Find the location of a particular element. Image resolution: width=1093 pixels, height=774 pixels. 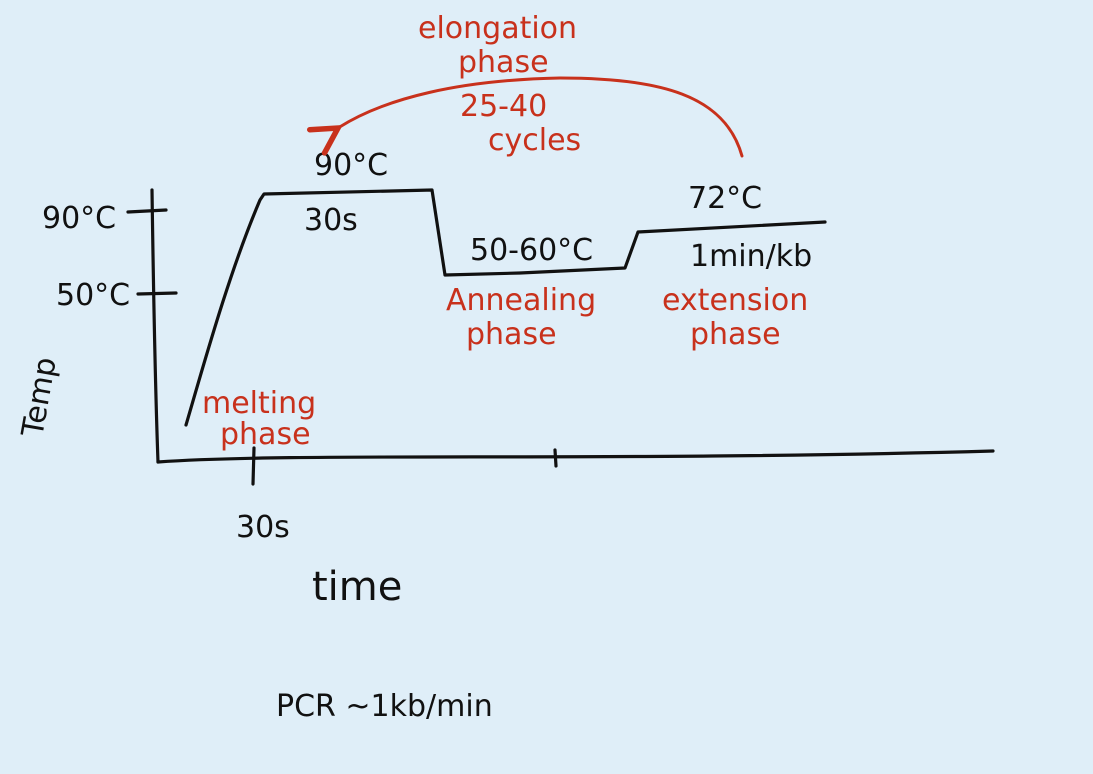

melting-time-label: 30s is located at coordinates (331, 220).